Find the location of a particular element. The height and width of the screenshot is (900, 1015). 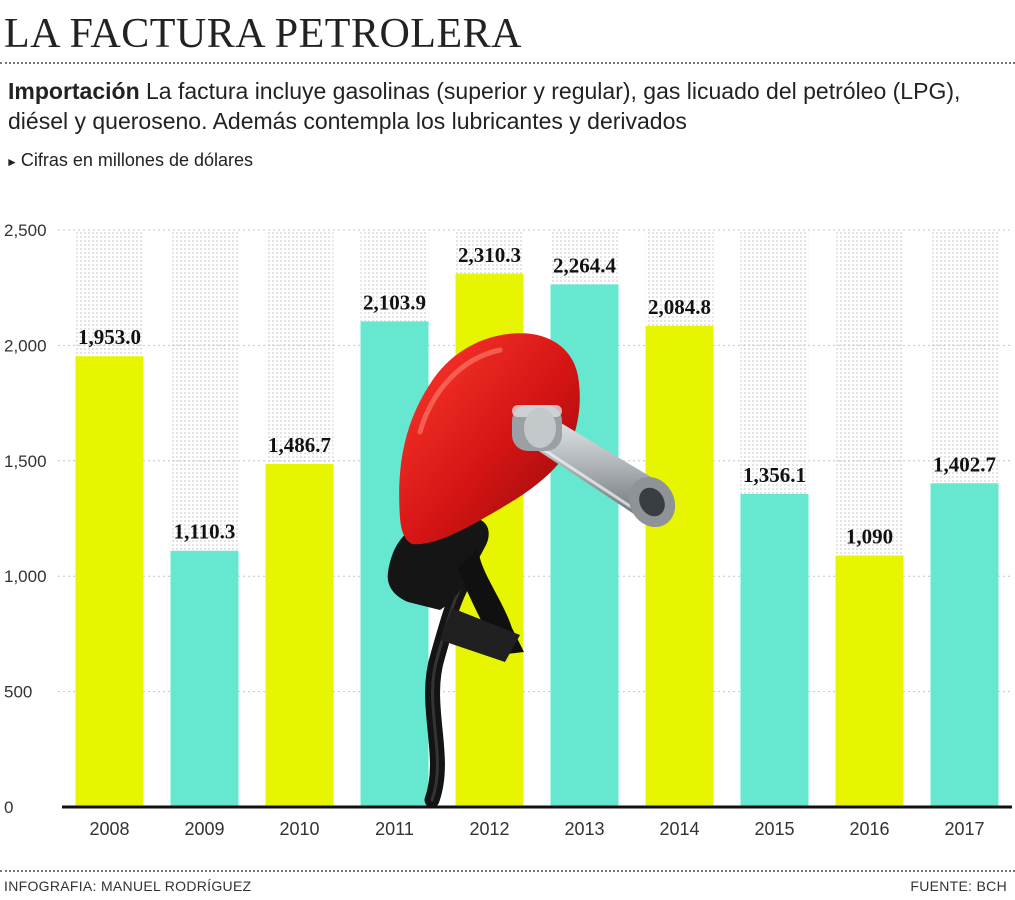

y-tick-label: 1,500 is located at coordinates (25, 461).